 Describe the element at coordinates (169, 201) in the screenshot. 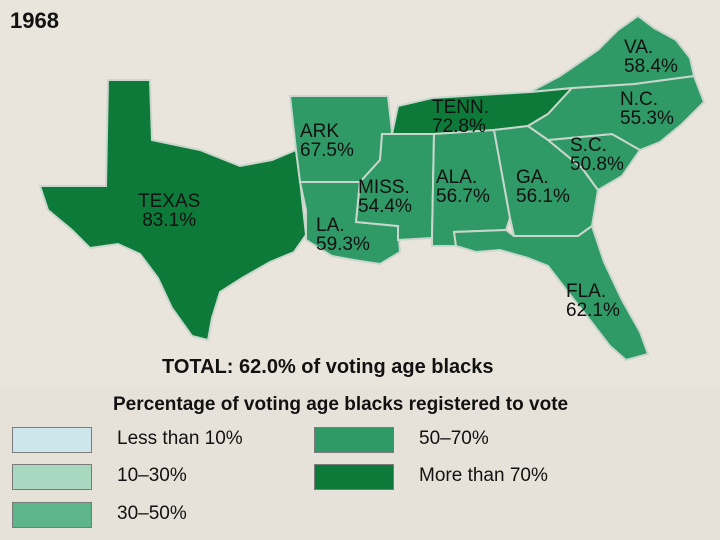

I see `state-abbr: TEXAS` at that location.